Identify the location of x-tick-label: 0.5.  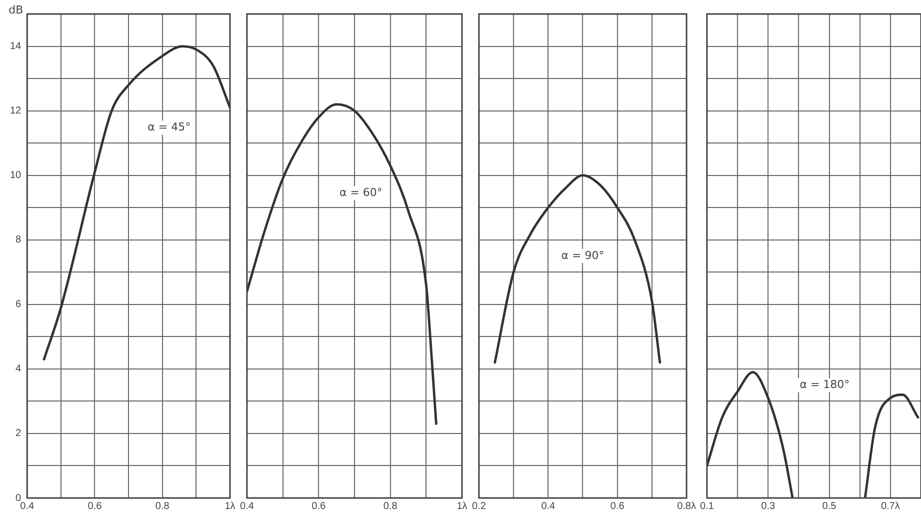
(829, 506).